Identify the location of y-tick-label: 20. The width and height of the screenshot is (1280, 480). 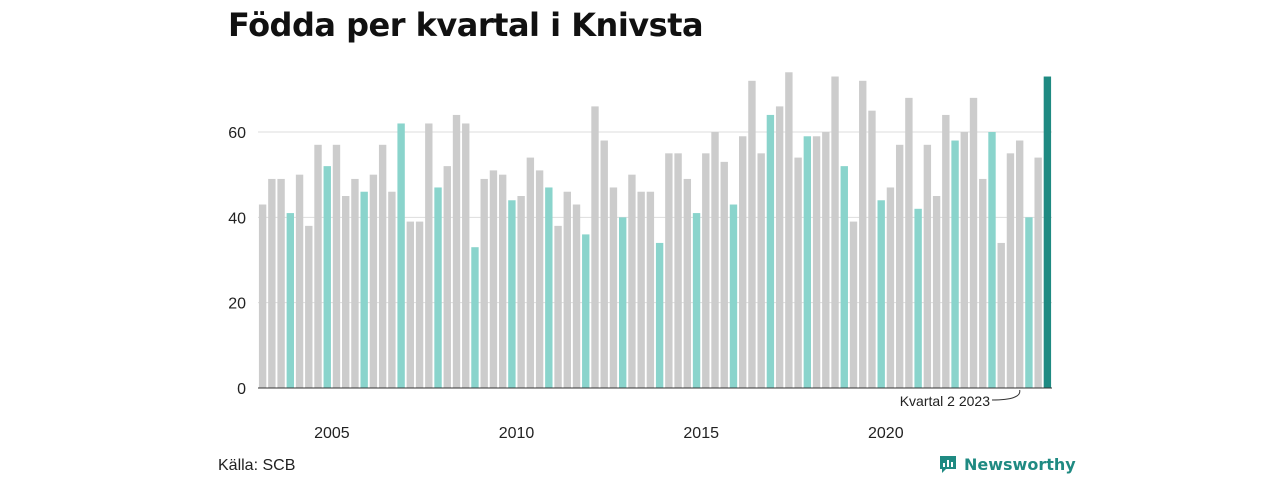
(237, 304).